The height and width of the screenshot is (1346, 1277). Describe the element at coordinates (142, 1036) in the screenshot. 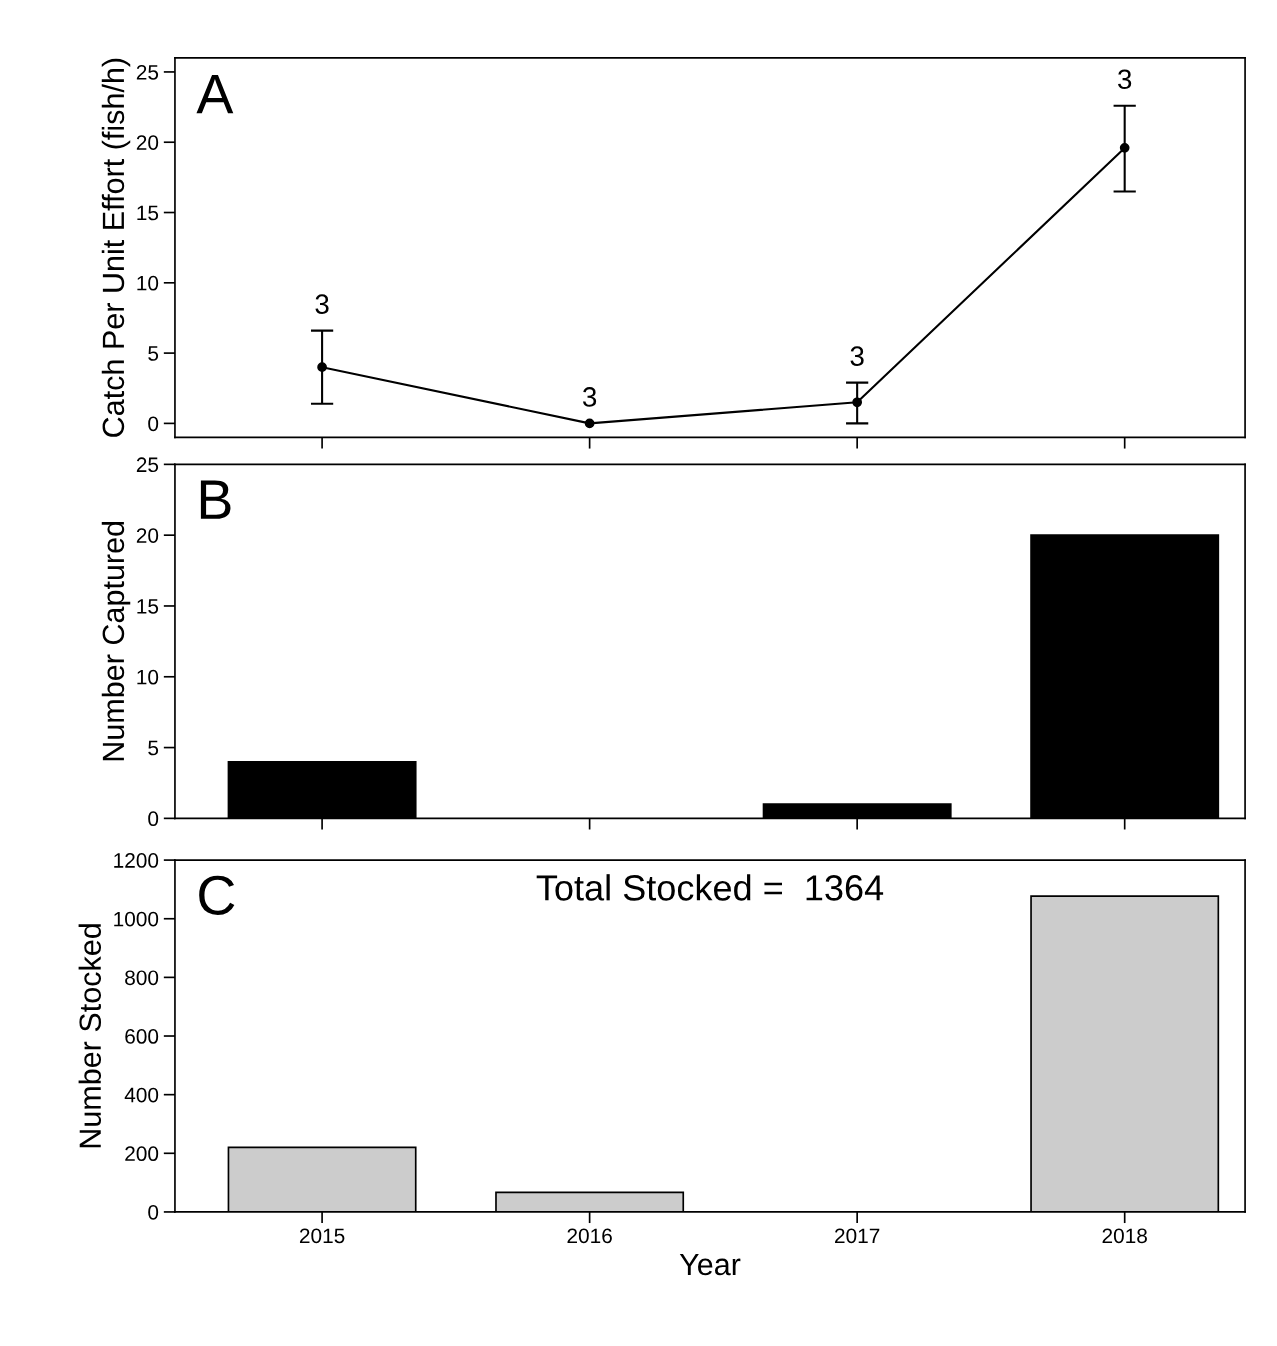

I see `y-tick-label: 600` at that location.